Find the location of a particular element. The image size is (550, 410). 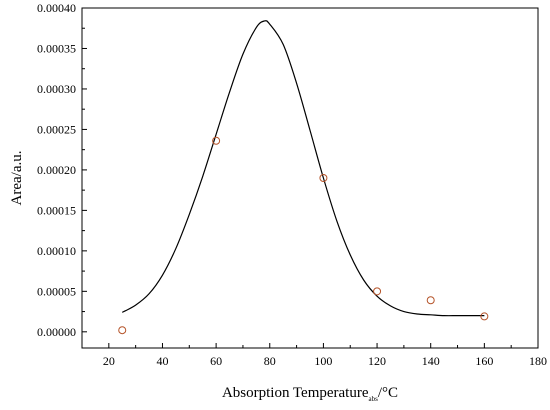

x-axis-title-subscript: abs is located at coordinates (374, 399).